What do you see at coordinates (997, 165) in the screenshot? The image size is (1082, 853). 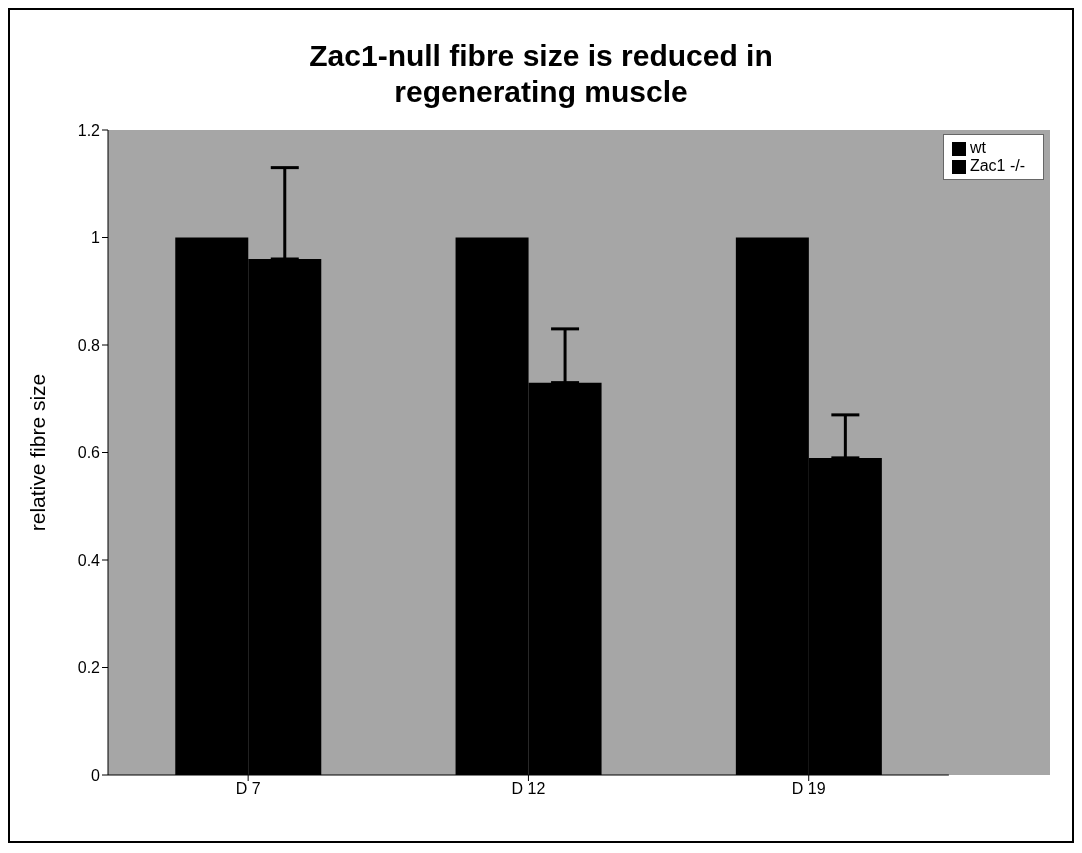 I see `legend-label: Zac1 -/-` at bounding box center [997, 165].